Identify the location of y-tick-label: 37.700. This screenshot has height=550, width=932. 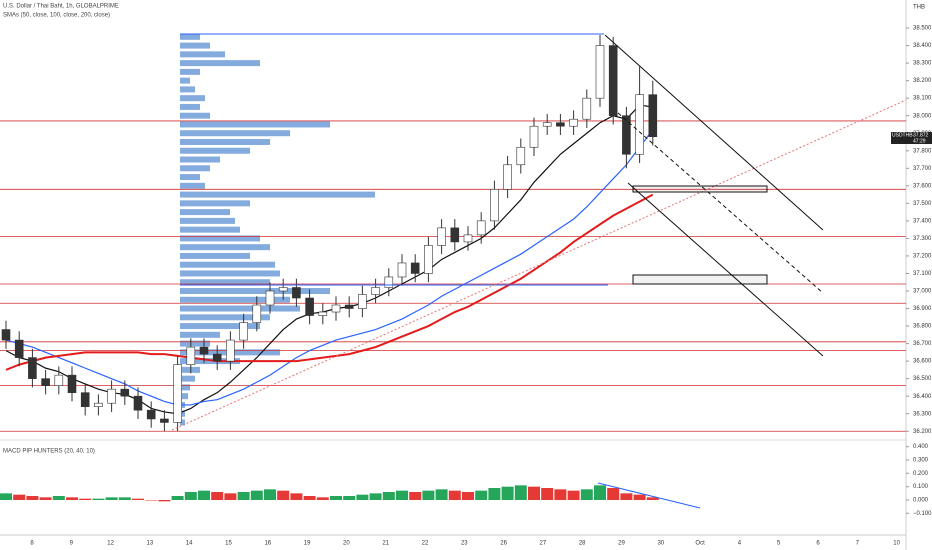
(922, 169).